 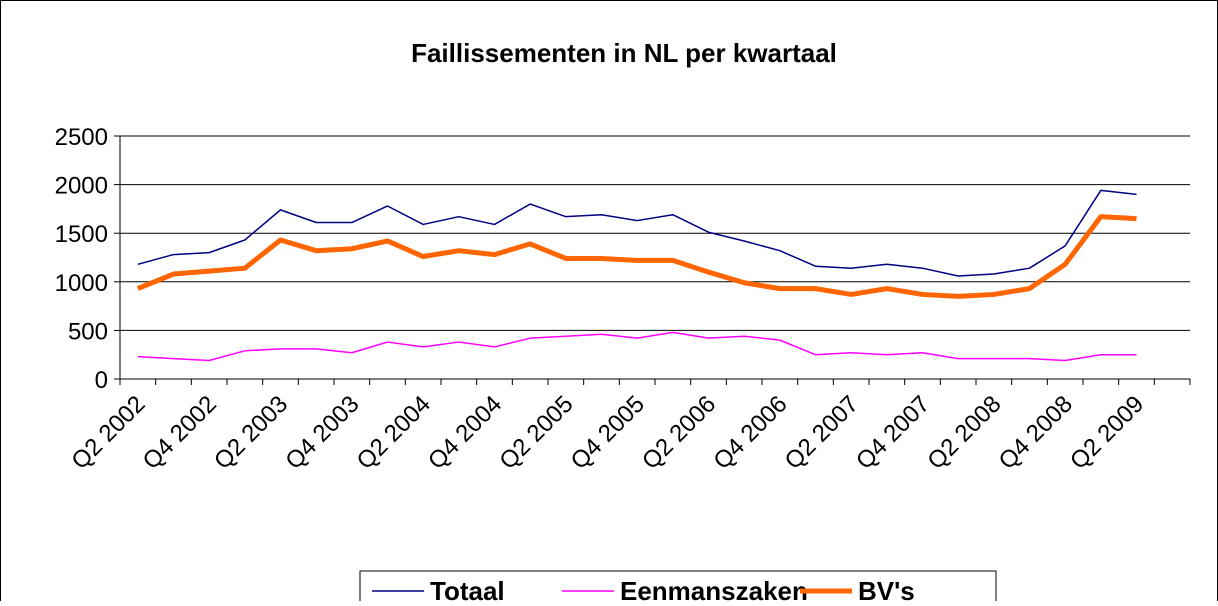 I want to click on chart-title: Faillissementen in NL per kwartaal, so click(x=624, y=53).